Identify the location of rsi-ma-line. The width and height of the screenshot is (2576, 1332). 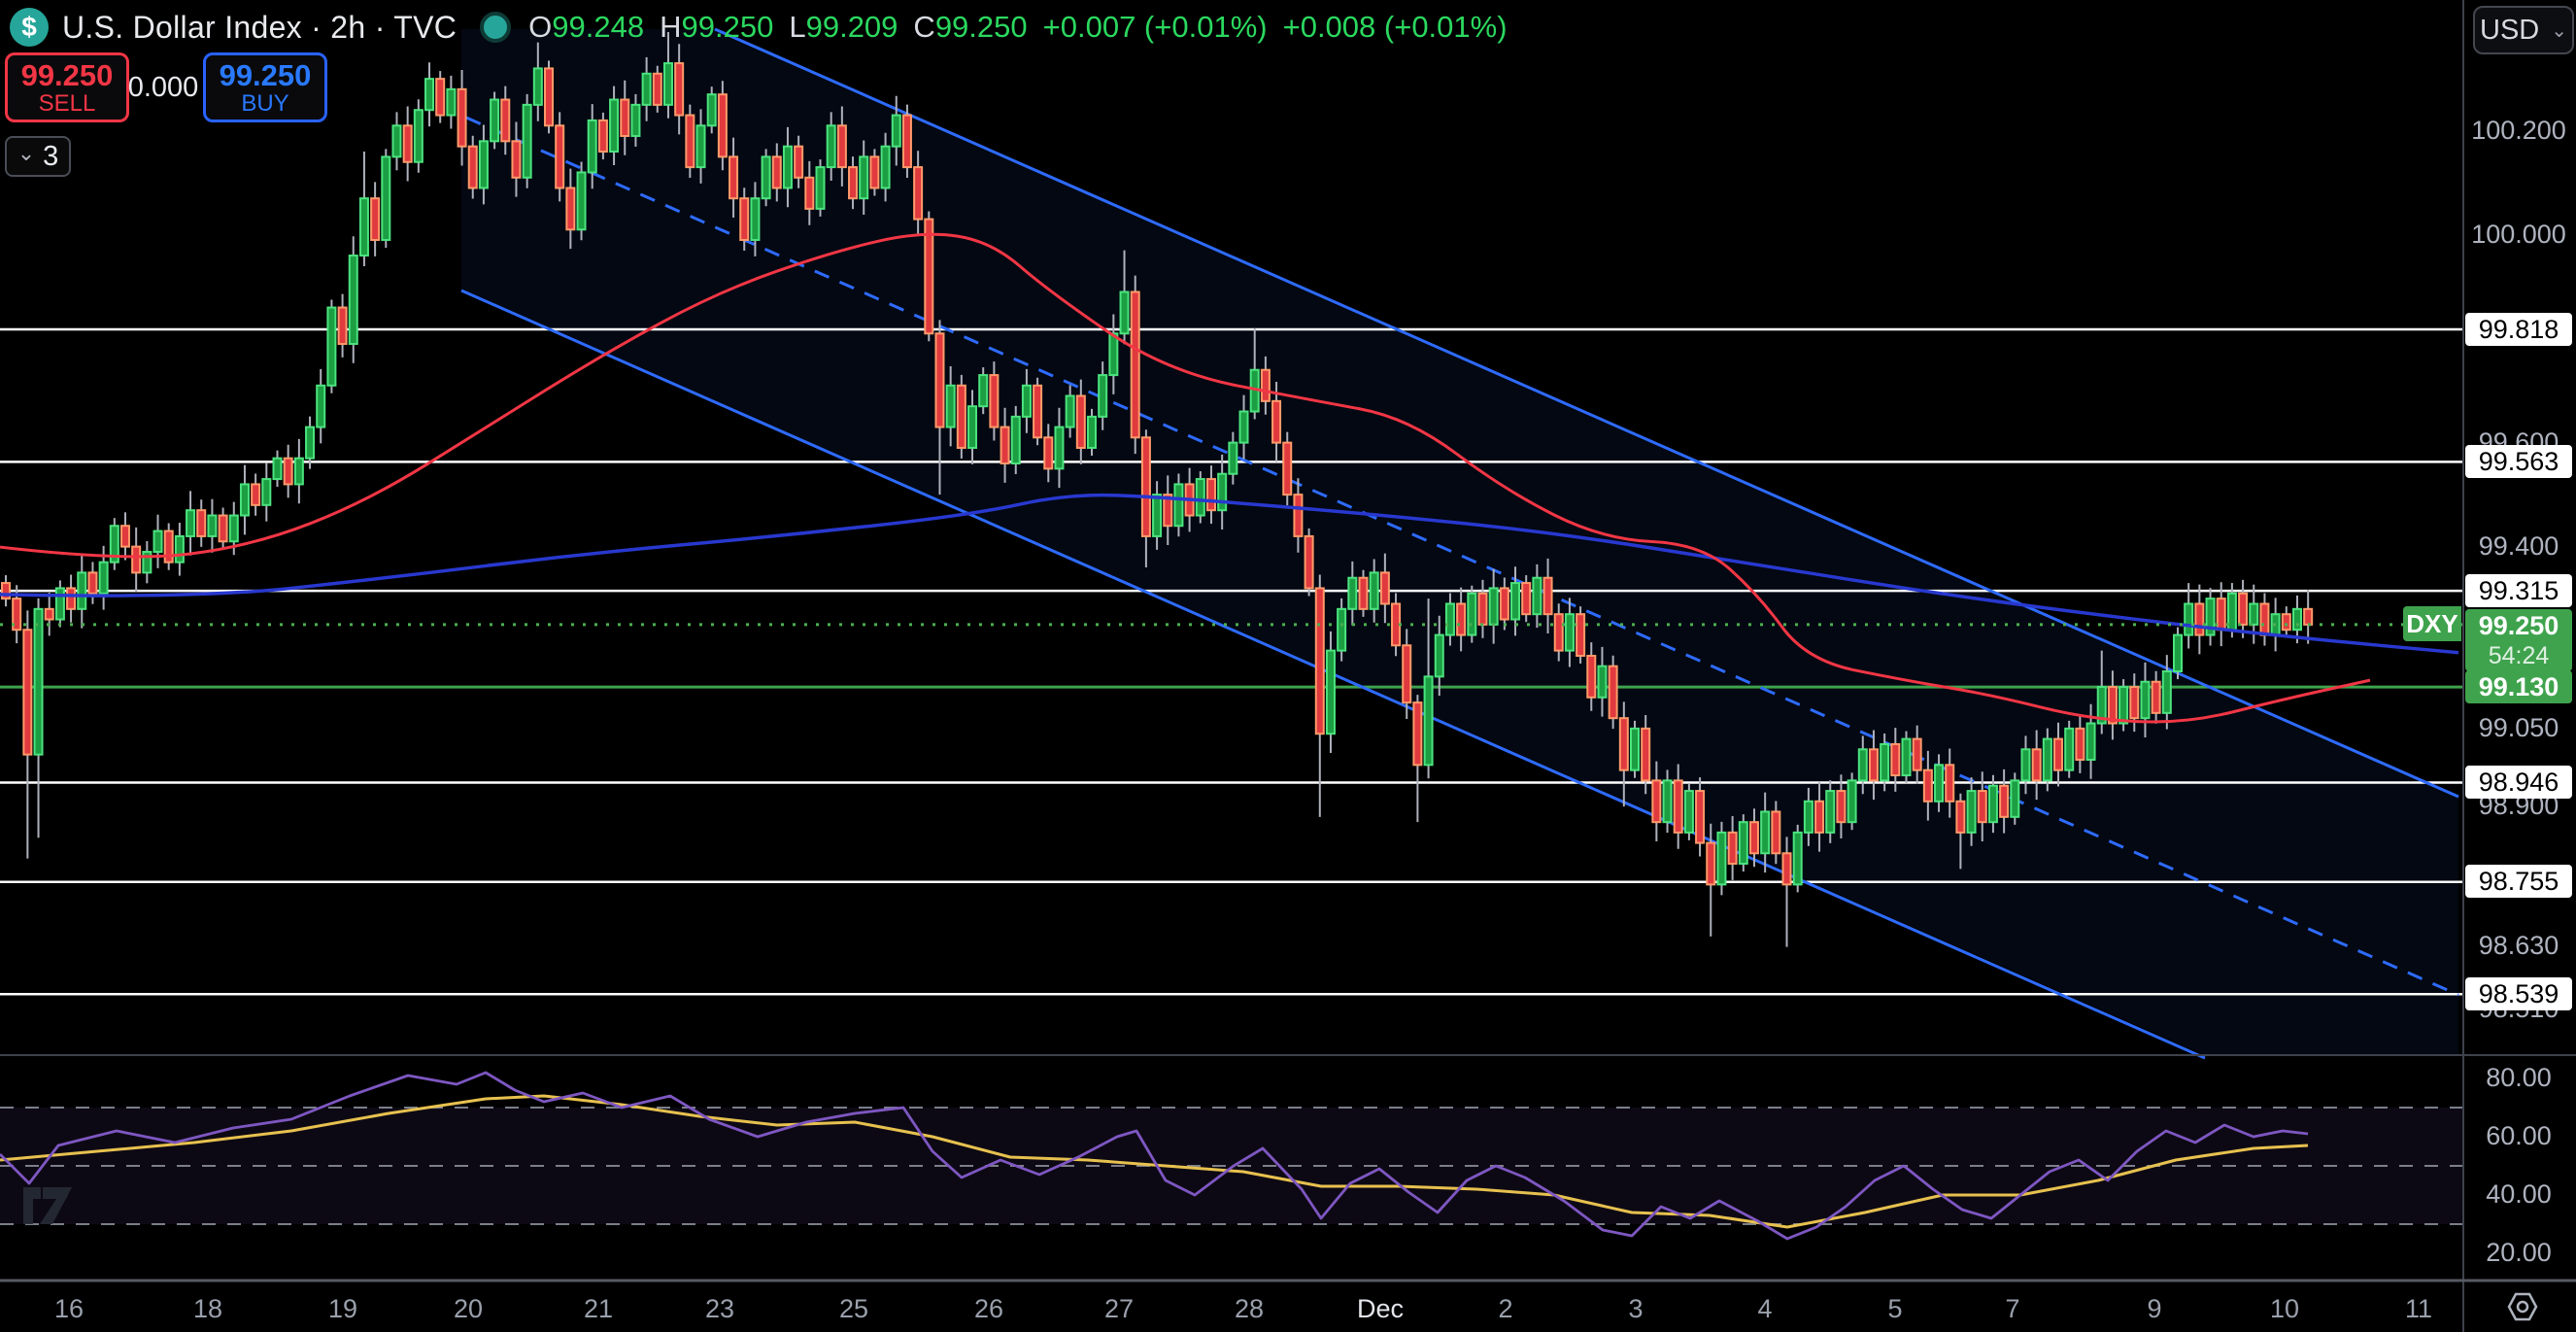
(1154, 1161).